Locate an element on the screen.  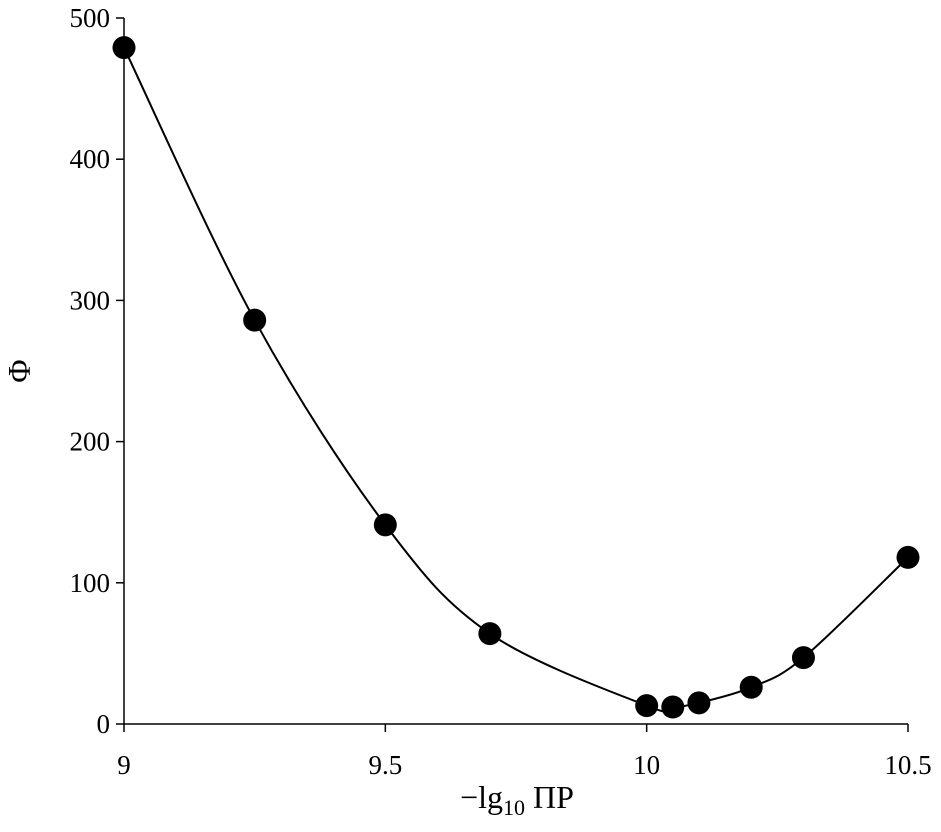
x-axis-title-prefix: −lg is located at coordinates (481, 797).